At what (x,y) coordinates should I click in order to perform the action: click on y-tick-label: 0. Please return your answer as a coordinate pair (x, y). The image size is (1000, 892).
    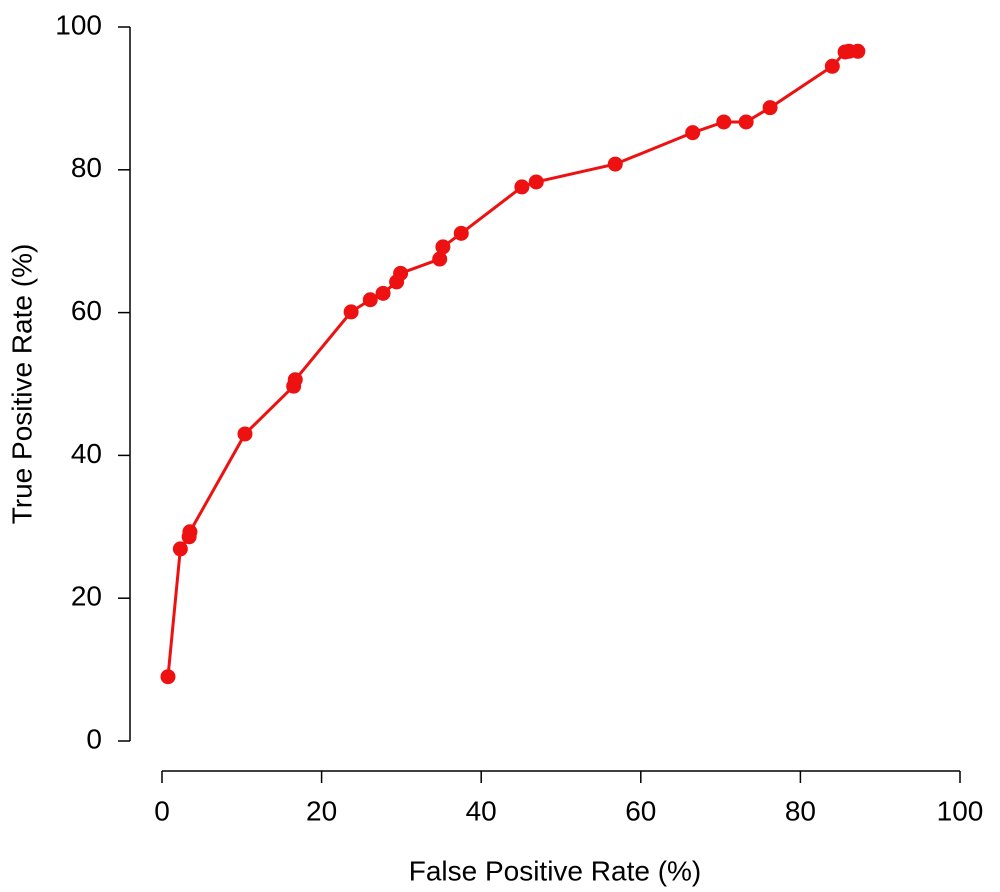
    Looking at the image, I should click on (94, 738).